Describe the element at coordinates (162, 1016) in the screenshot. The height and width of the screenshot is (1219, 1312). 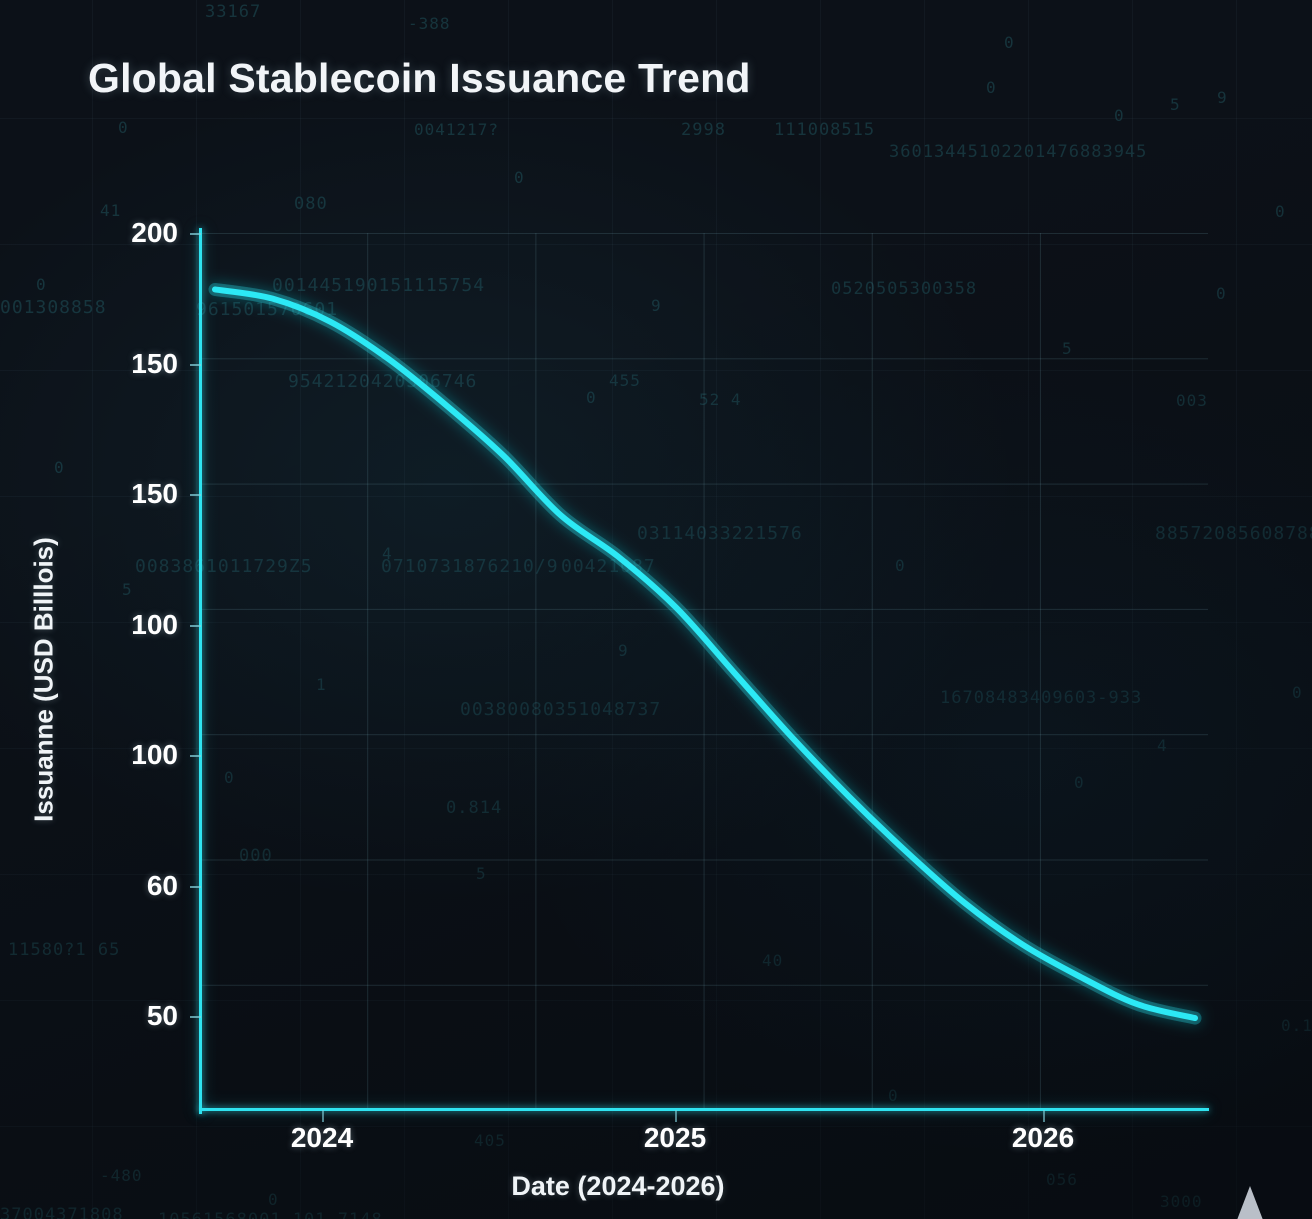
I see `y-tick-label: 50` at that location.